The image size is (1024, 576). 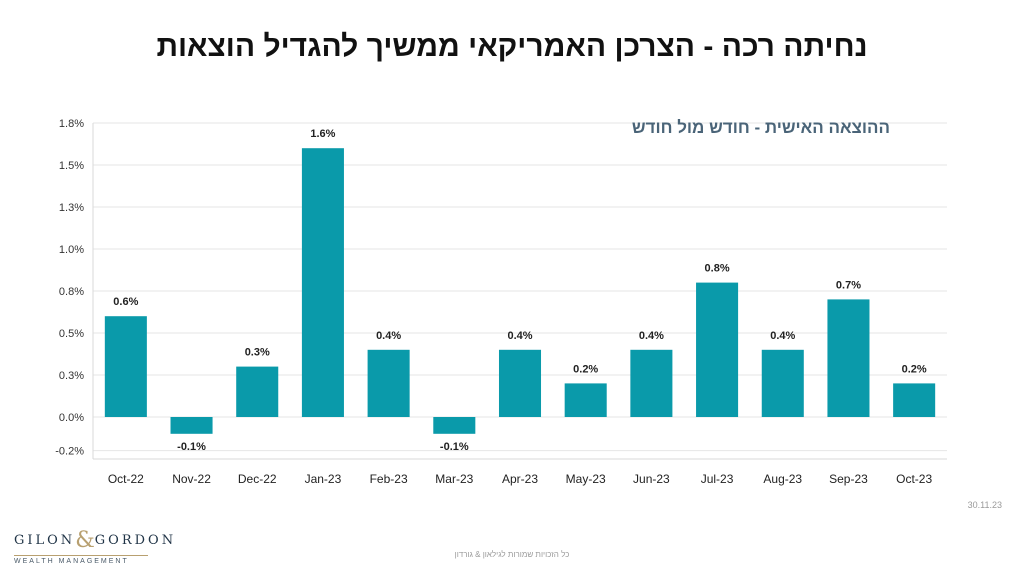 What do you see at coordinates (191, 479) in the screenshot?
I see `x-tick-label: Nov-22` at bounding box center [191, 479].